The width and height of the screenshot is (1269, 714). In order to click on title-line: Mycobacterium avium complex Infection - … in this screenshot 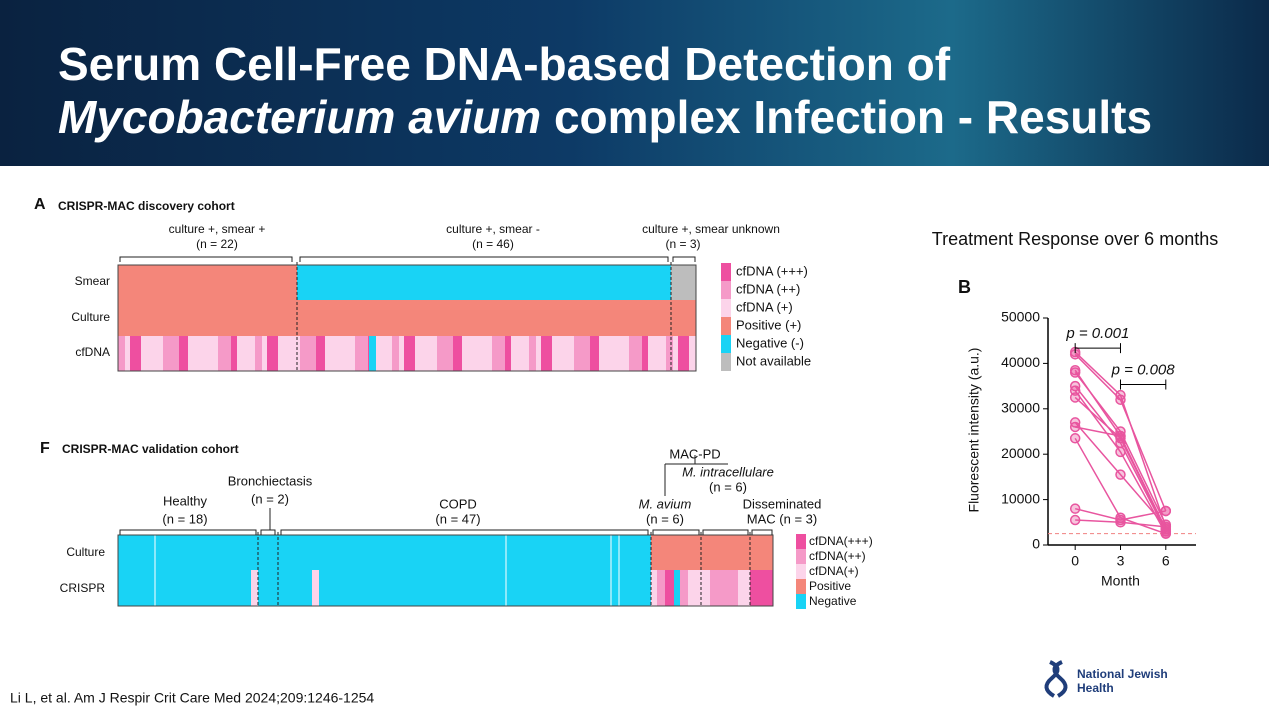, I will do `click(605, 117)`.